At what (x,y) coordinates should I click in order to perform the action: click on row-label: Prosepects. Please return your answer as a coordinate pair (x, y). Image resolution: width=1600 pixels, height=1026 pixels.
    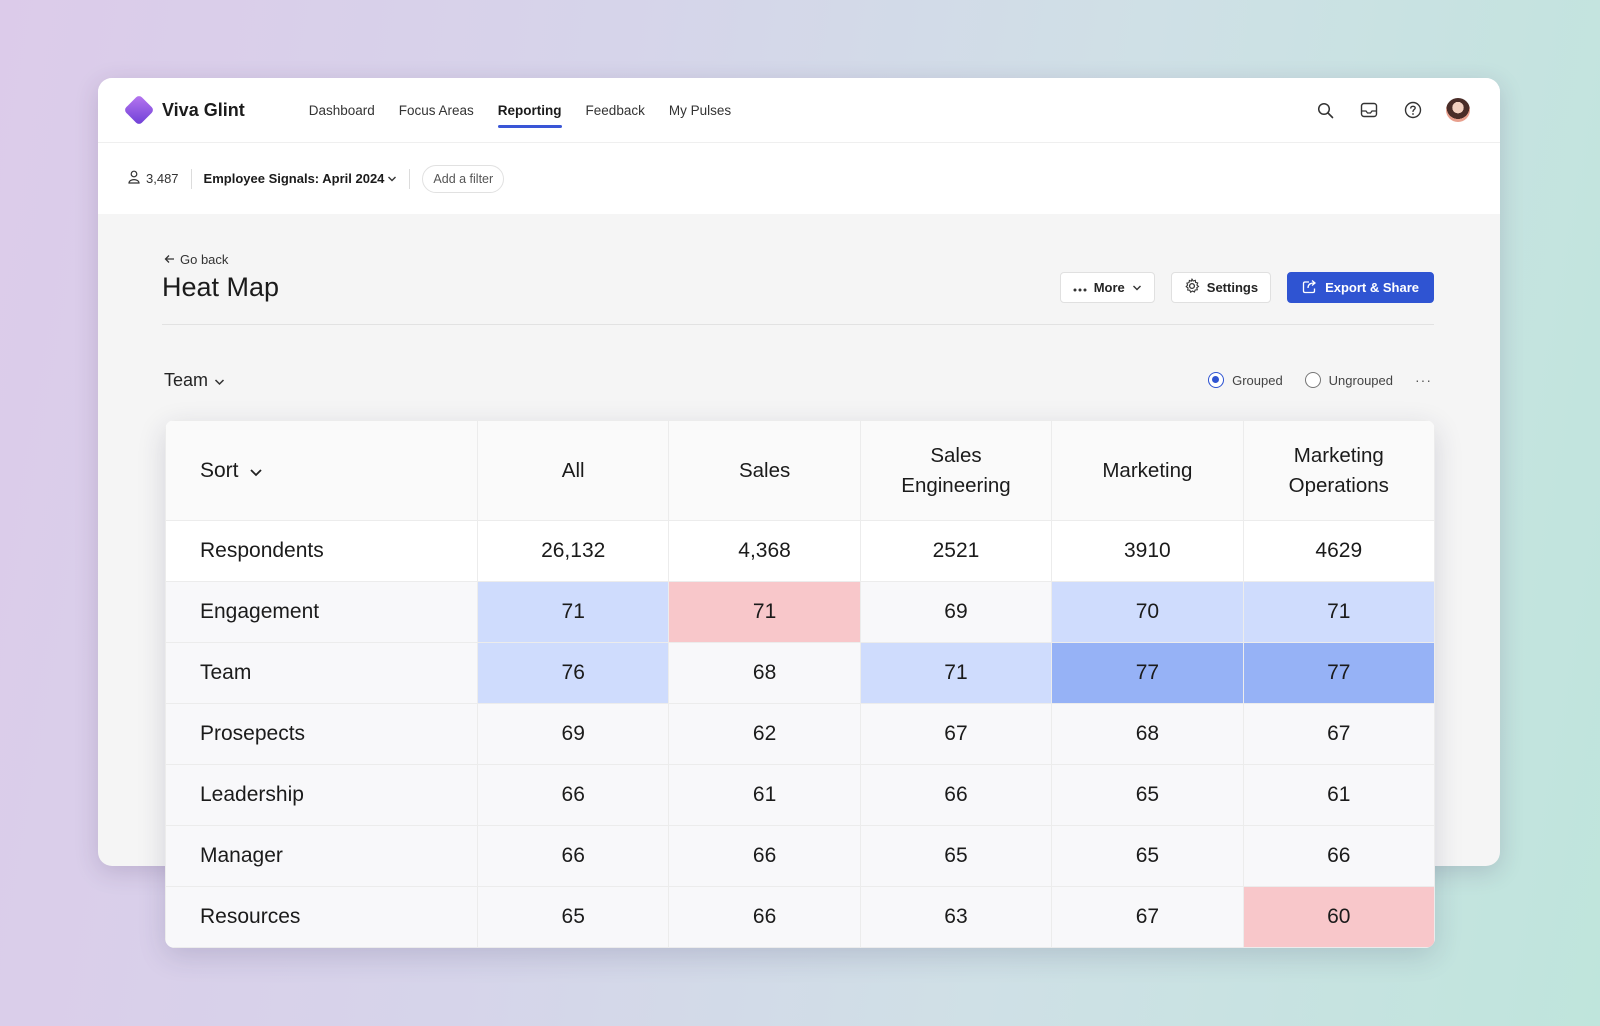
    Looking at the image, I should click on (321, 734).